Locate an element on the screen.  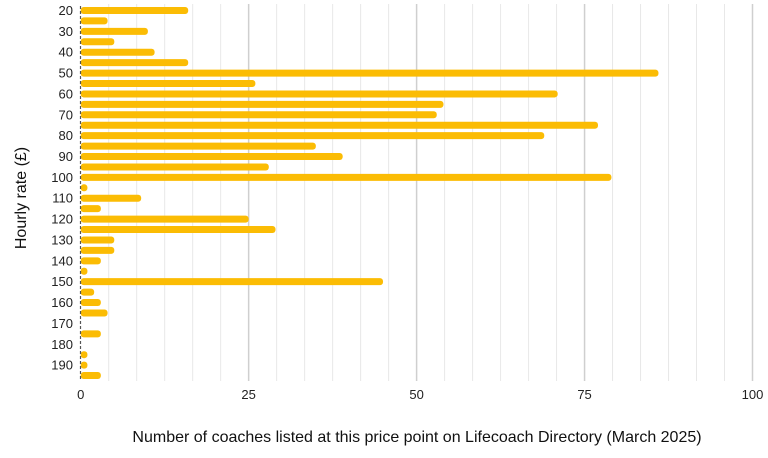
y-tick-label: 120 is located at coordinates (62, 219).